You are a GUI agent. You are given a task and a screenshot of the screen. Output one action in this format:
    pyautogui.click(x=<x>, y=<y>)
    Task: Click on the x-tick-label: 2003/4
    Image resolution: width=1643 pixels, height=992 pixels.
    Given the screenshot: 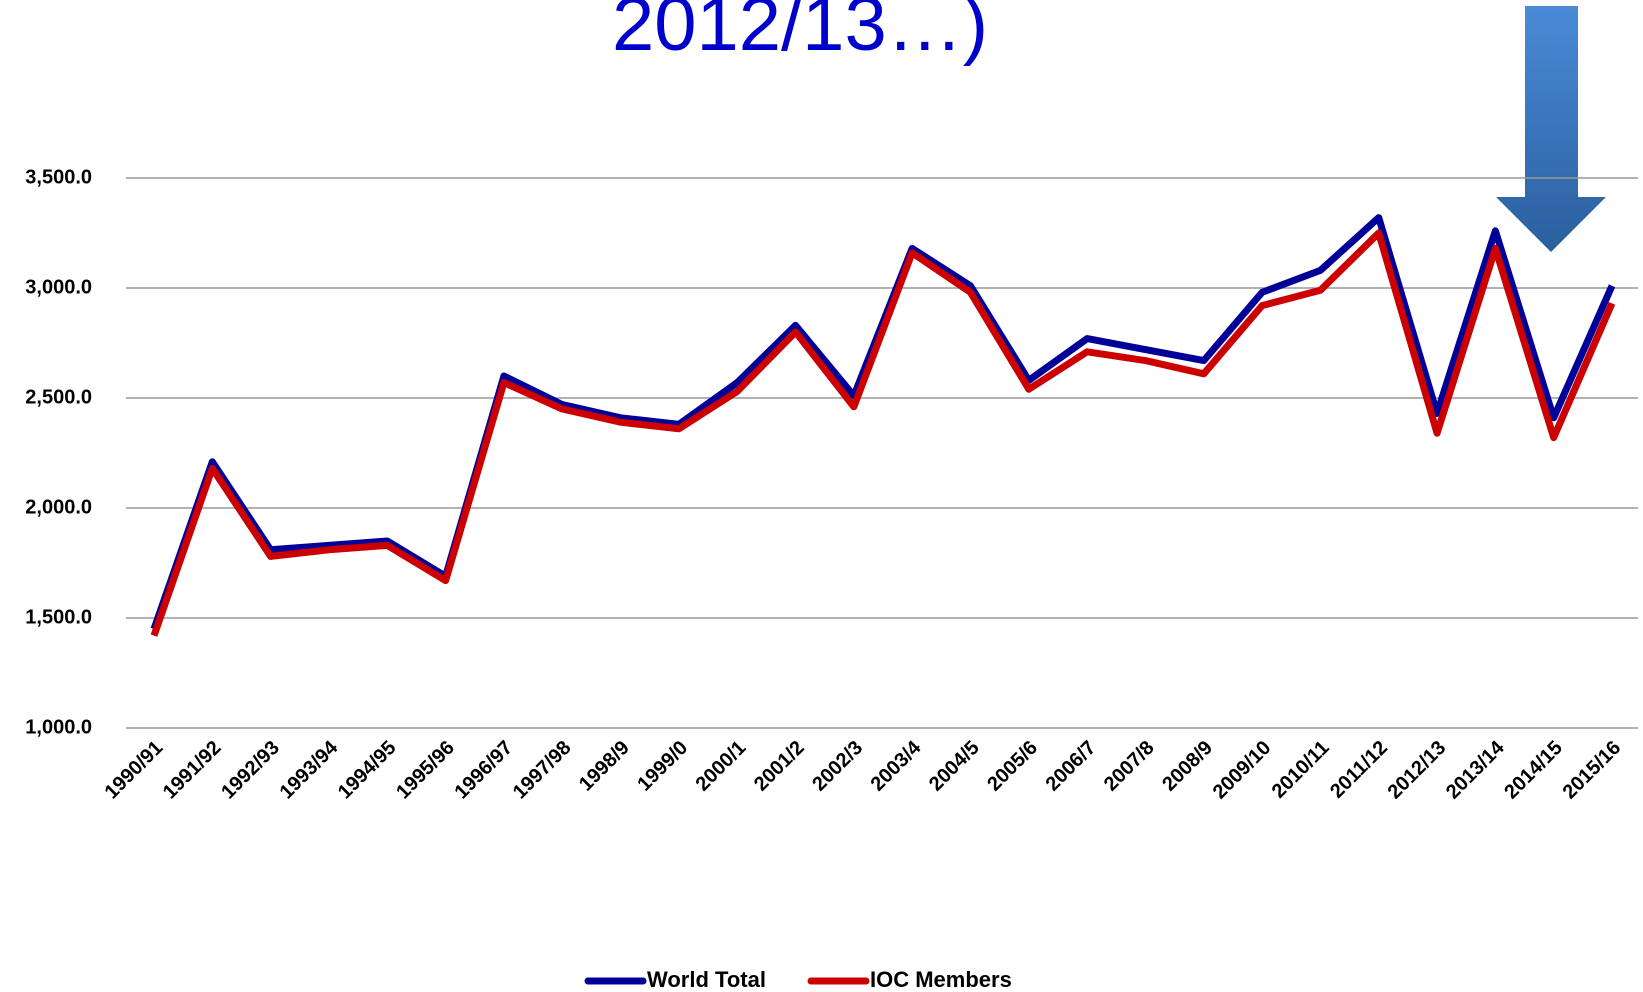 What is the action you would take?
    pyautogui.click(x=896, y=765)
    